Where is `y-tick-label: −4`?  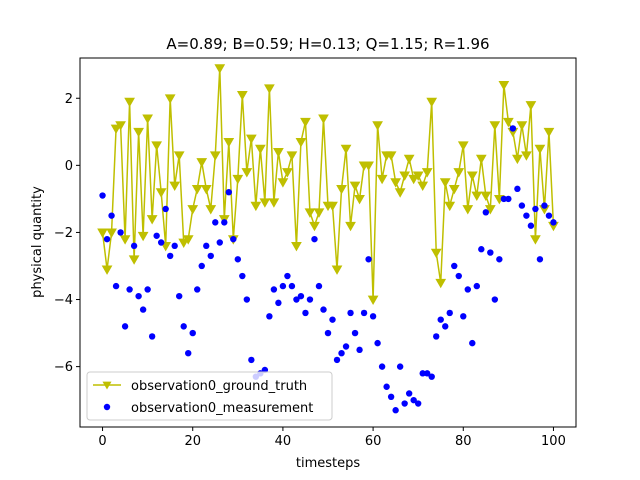
y-tick-label: −4 is located at coordinates (63, 300).